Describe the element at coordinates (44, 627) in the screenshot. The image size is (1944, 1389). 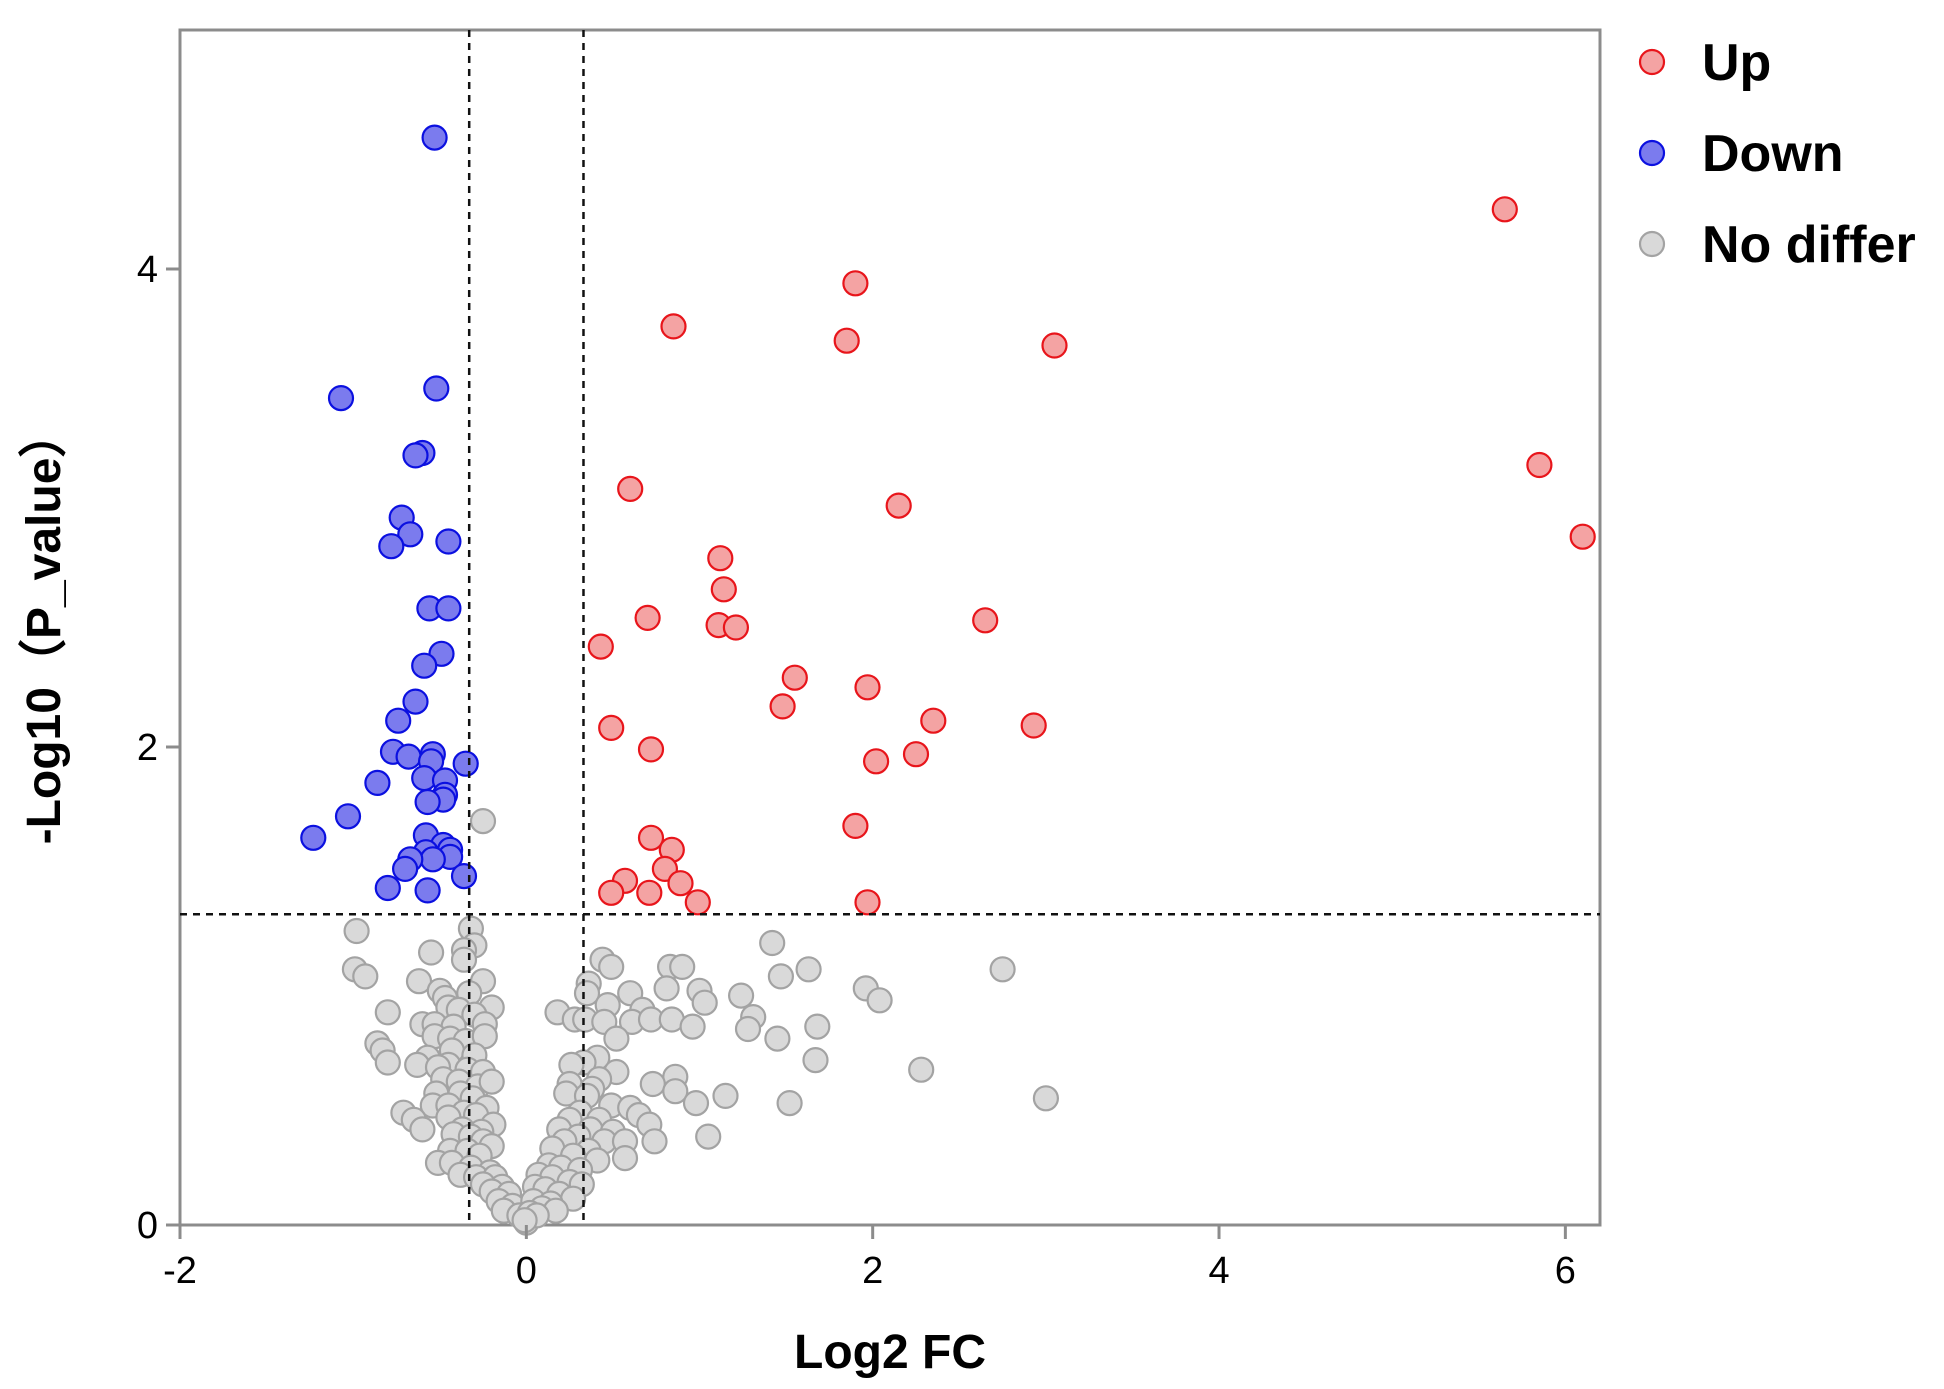
I see `y-axis-title: -Log10（P_value）` at that location.